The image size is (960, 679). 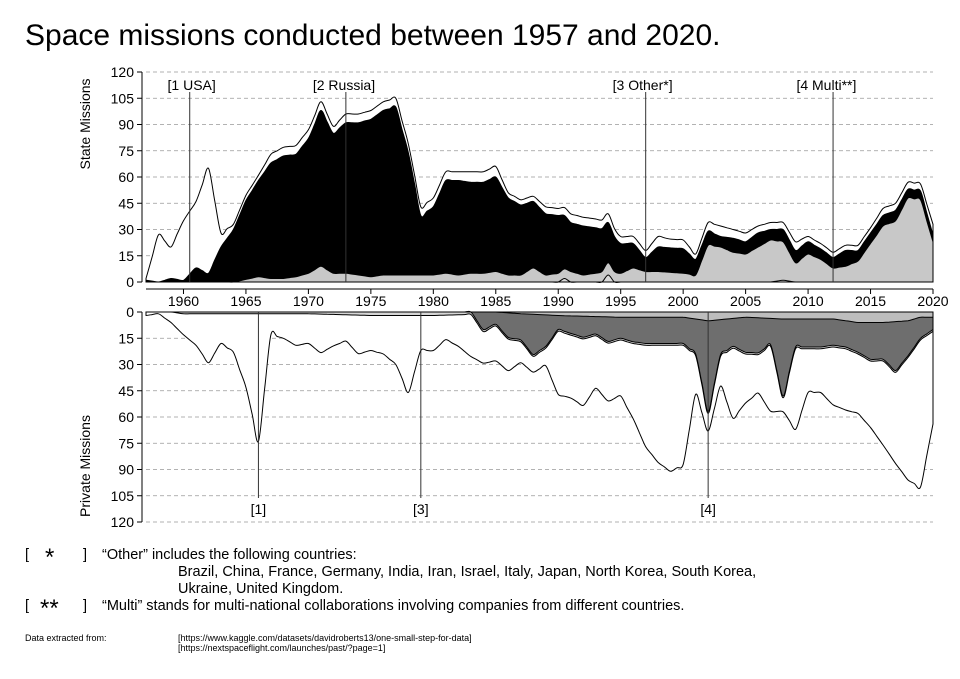 I want to click on x-tick-label: 1980, so click(x=433, y=301).